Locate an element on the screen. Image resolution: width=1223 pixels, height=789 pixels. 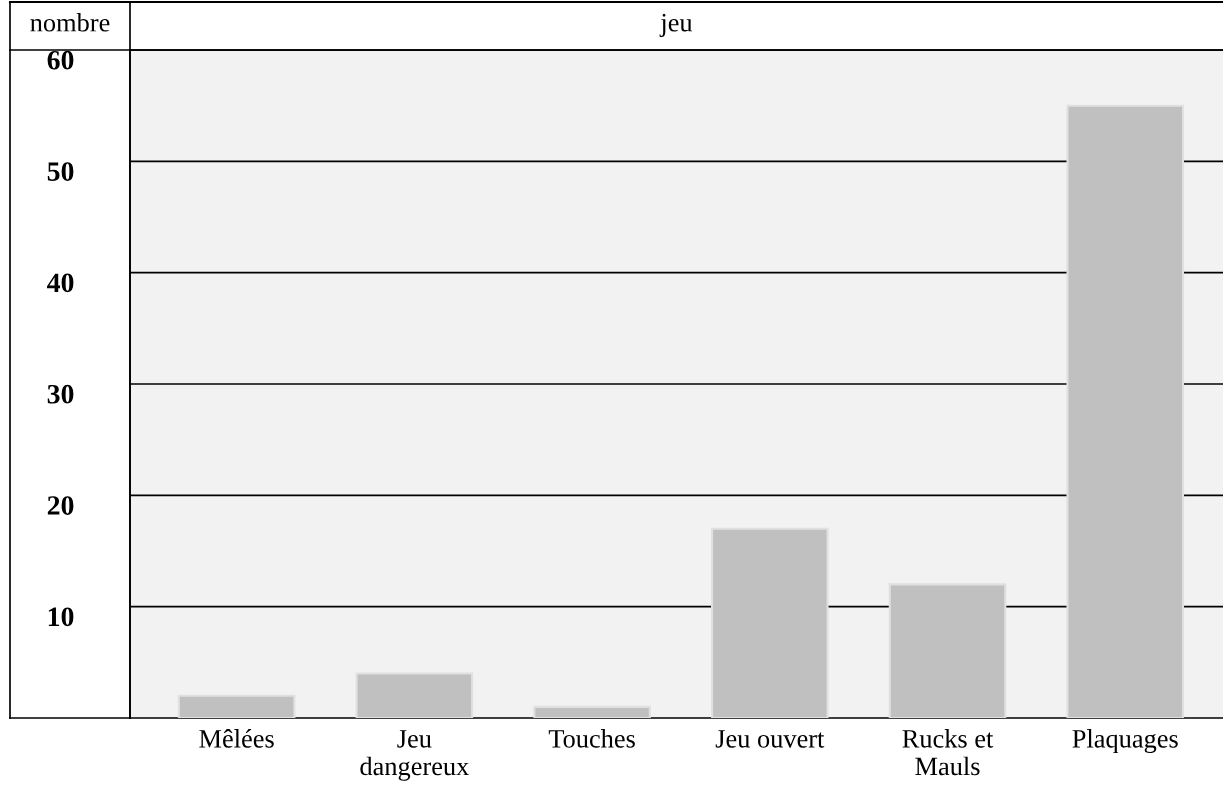
x-tick-label: Jeu ouvert is located at coordinates (770, 739).